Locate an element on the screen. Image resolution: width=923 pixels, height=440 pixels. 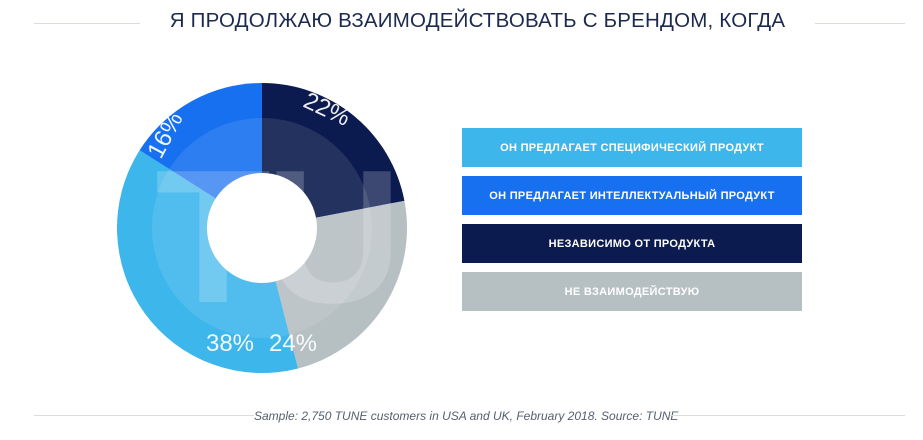
legend-item-1: ОН ПРЕДЛАГАЕТ ИНТЕЛЛЕКТУАЛЬНЫЙ ПРОДУКТ is located at coordinates (632, 195).